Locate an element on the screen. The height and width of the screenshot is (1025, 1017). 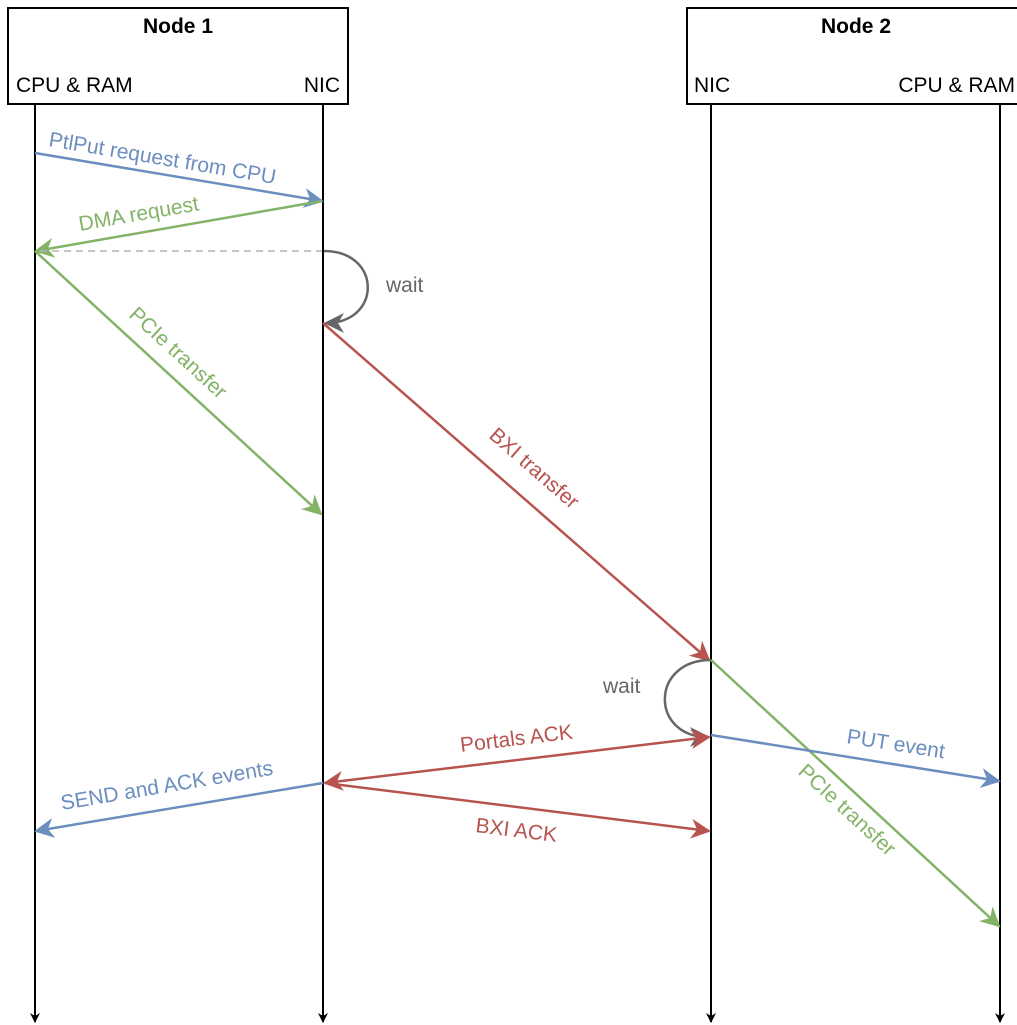
node2-nic-label: NIC is located at coordinates (712, 85).